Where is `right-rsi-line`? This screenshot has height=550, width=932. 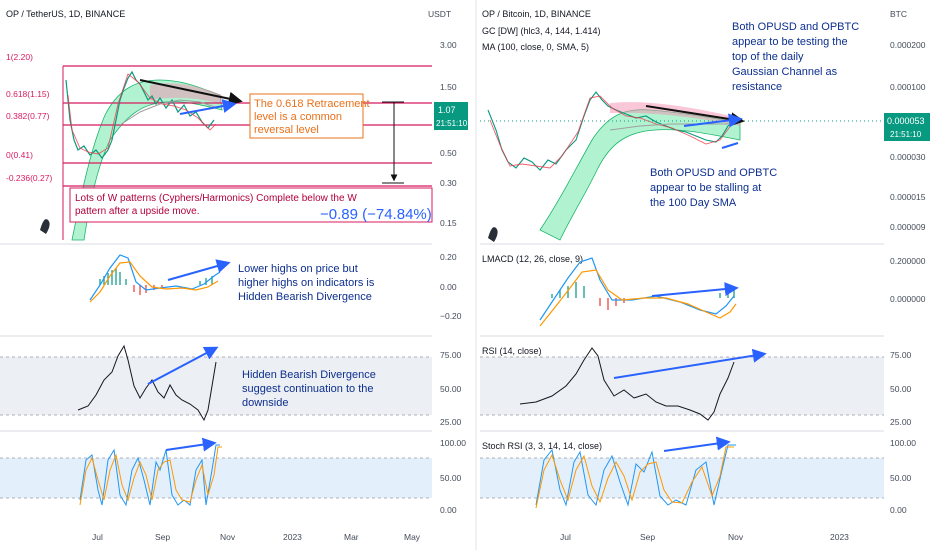
right-rsi-line is located at coordinates (627, 384).